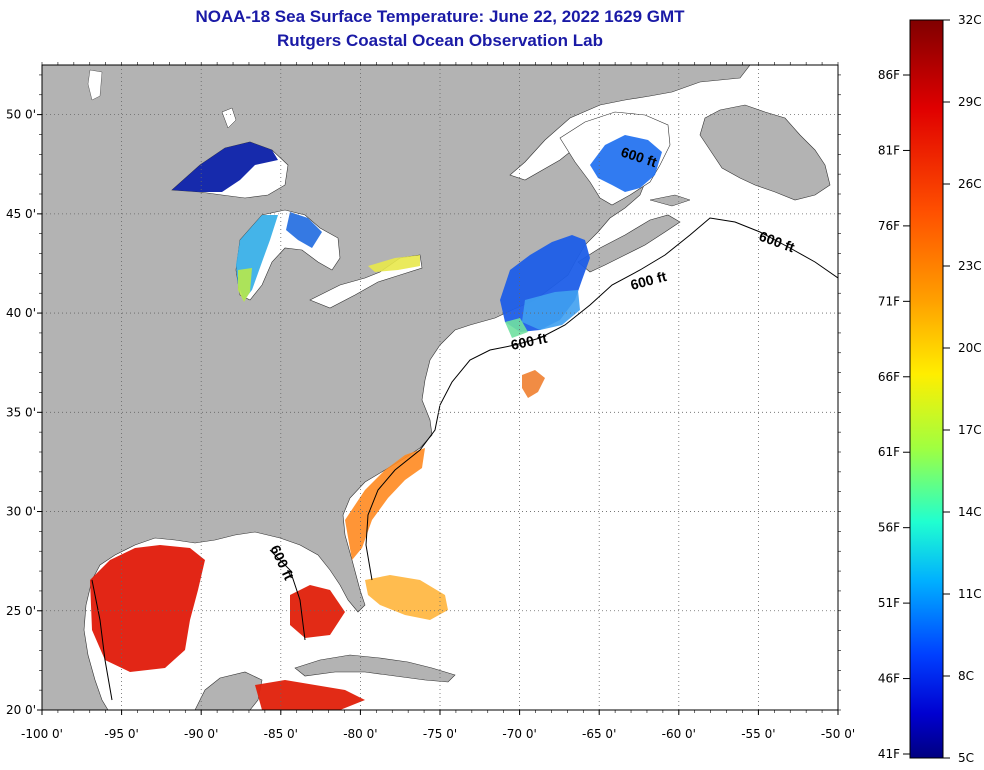  Describe the element at coordinates (970, 266) in the screenshot. I see `colorbar-label-celsius: 23C` at that location.